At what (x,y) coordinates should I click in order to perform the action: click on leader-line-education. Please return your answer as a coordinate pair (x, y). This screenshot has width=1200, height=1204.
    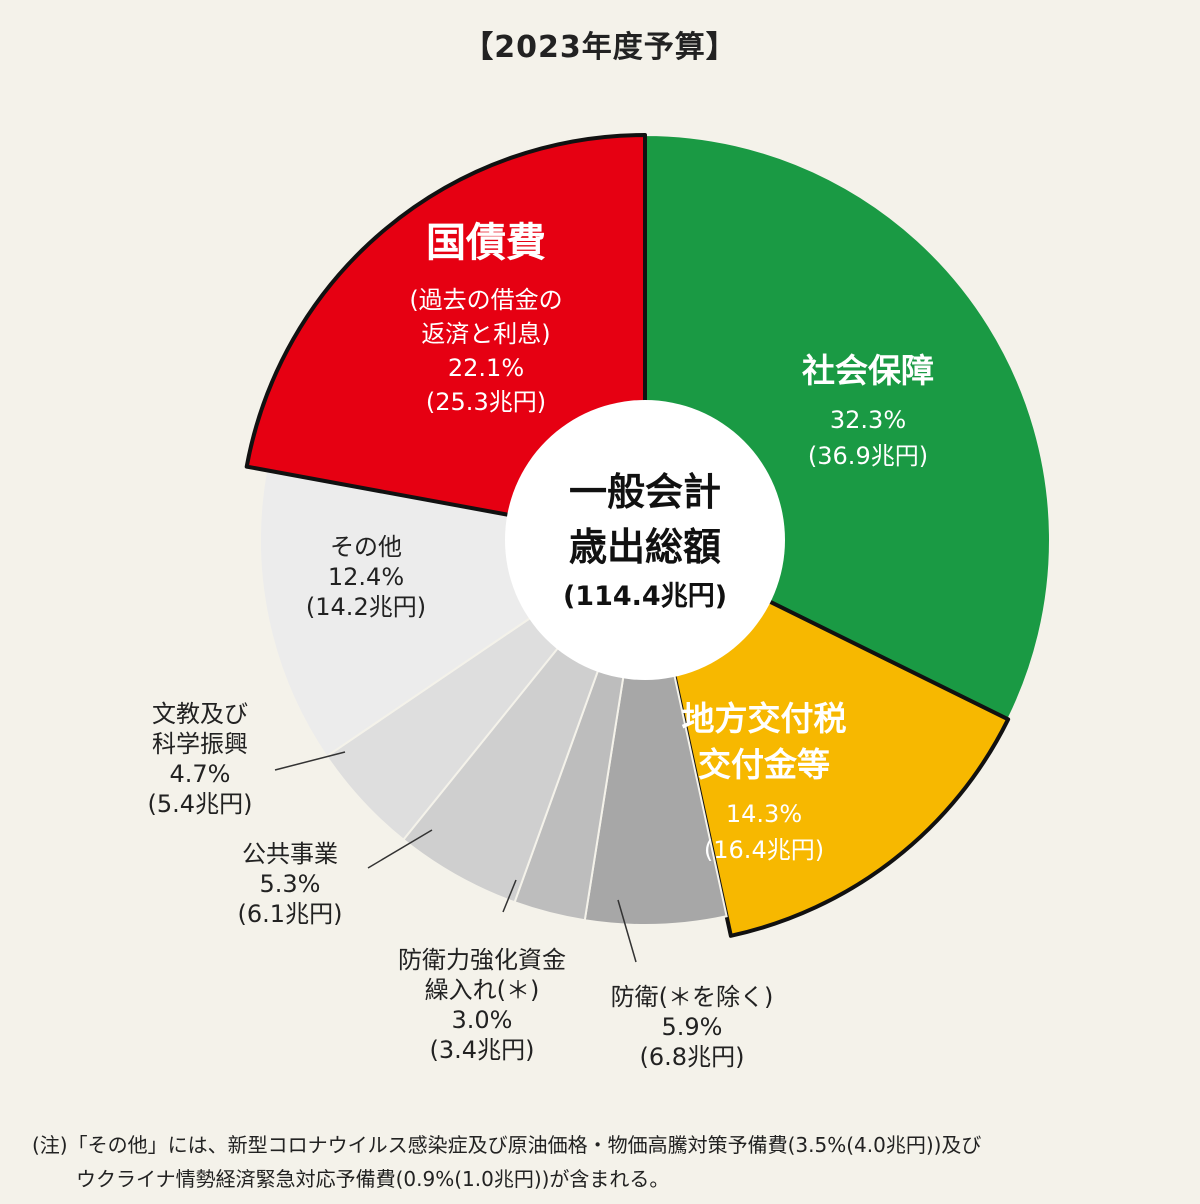
    Looking at the image, I should click on (310, 761).